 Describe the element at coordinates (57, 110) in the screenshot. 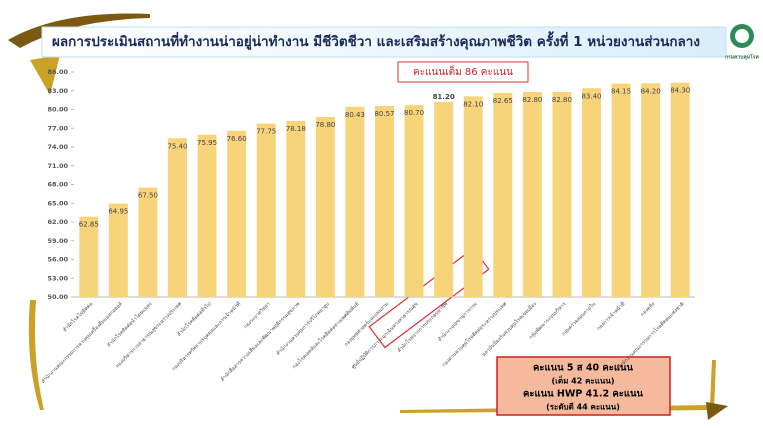

I see `y-tick-label: 80.00` at that location.